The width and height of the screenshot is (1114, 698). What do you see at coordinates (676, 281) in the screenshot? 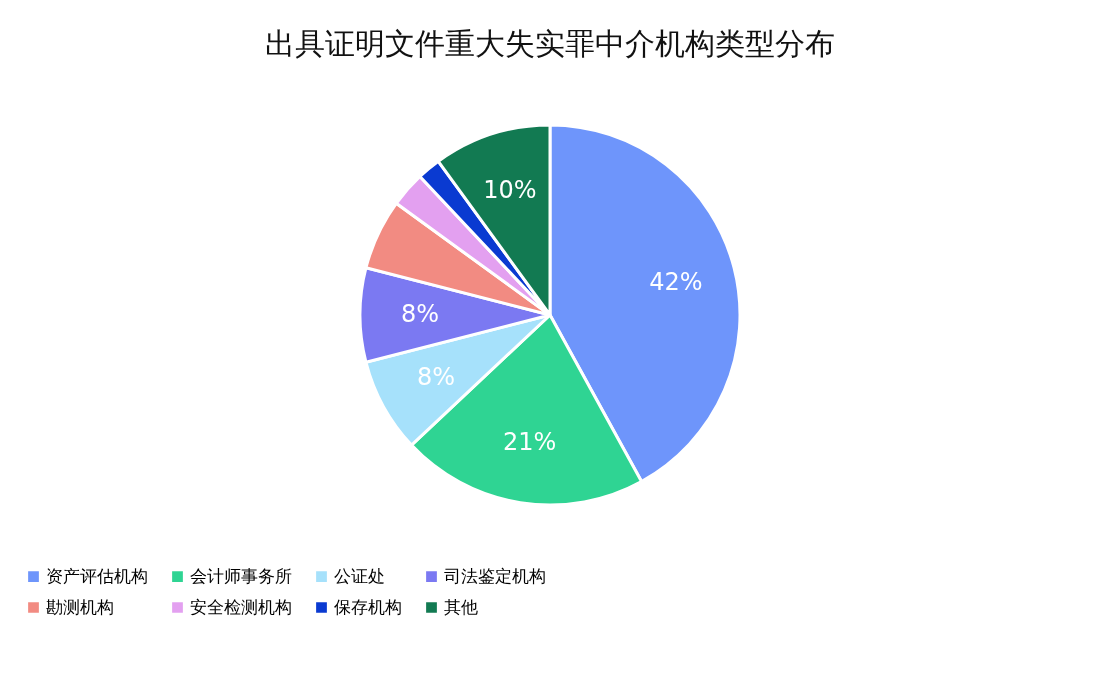
I see `data-label: 42%` at bounding box center [676, 281].